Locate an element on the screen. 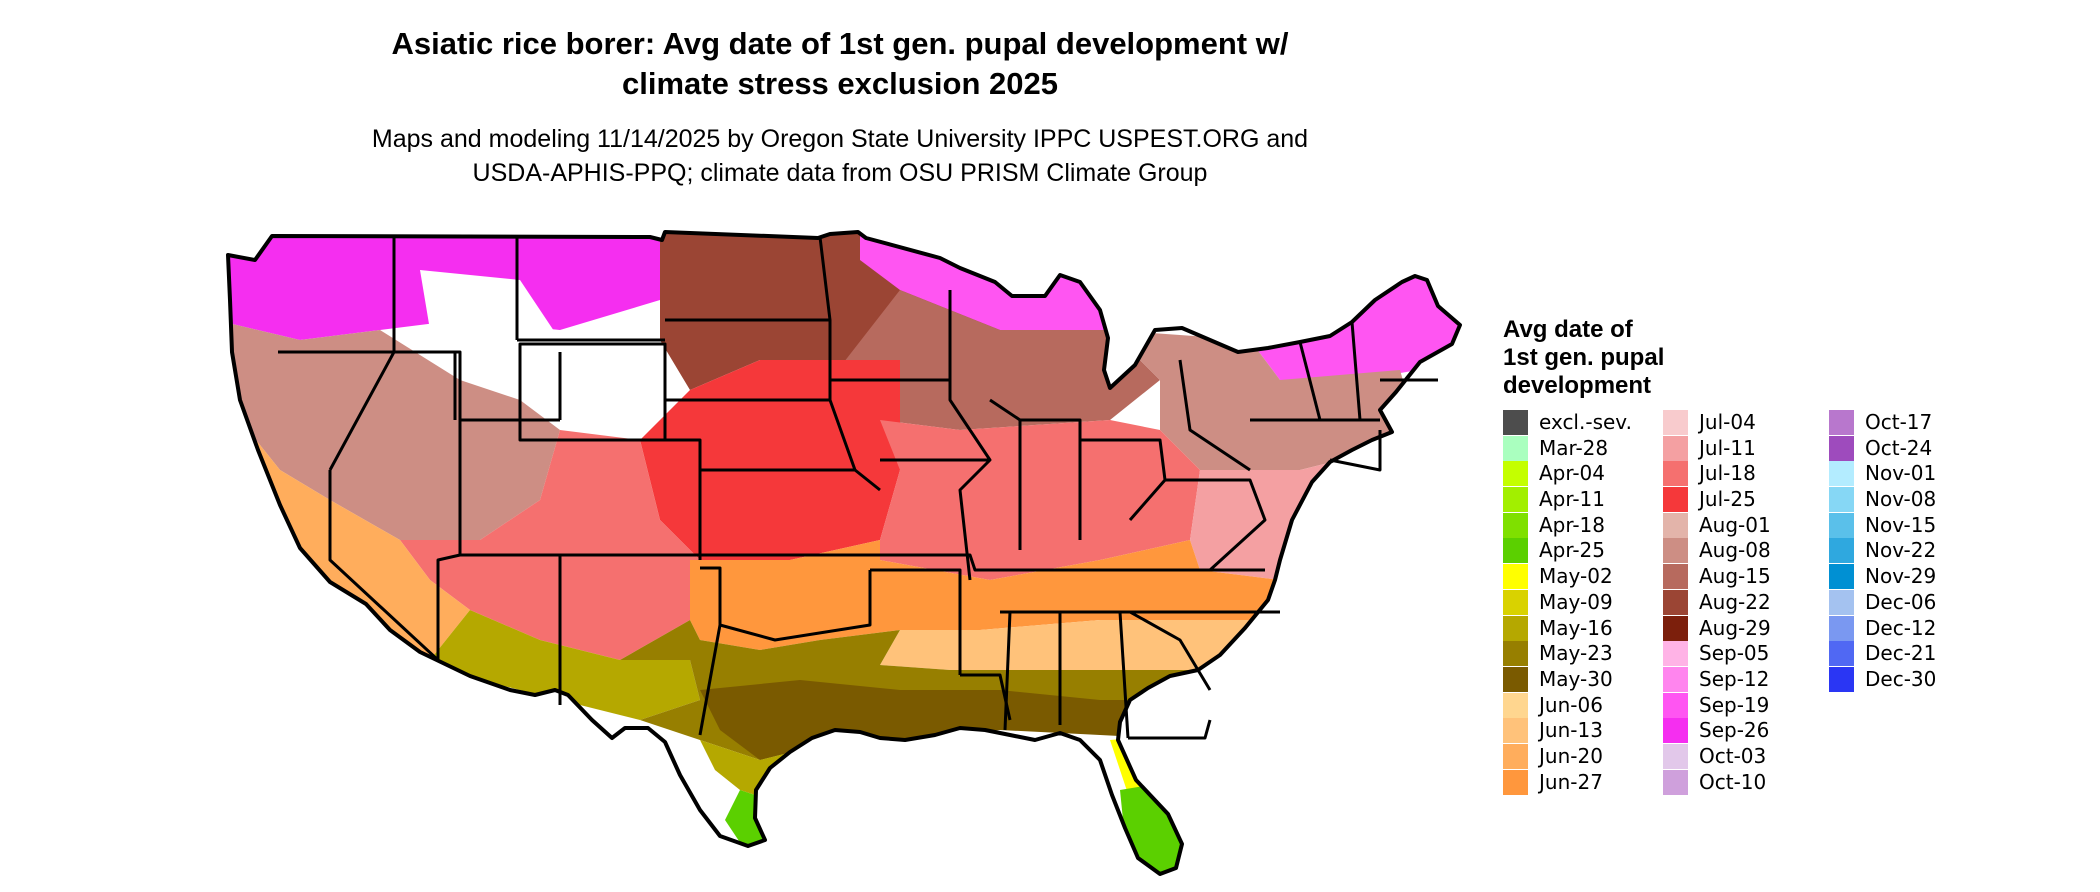 This screenshot has width=2100, height=892. legend-label: Aug-08 is located at coordinates (1735, 550).